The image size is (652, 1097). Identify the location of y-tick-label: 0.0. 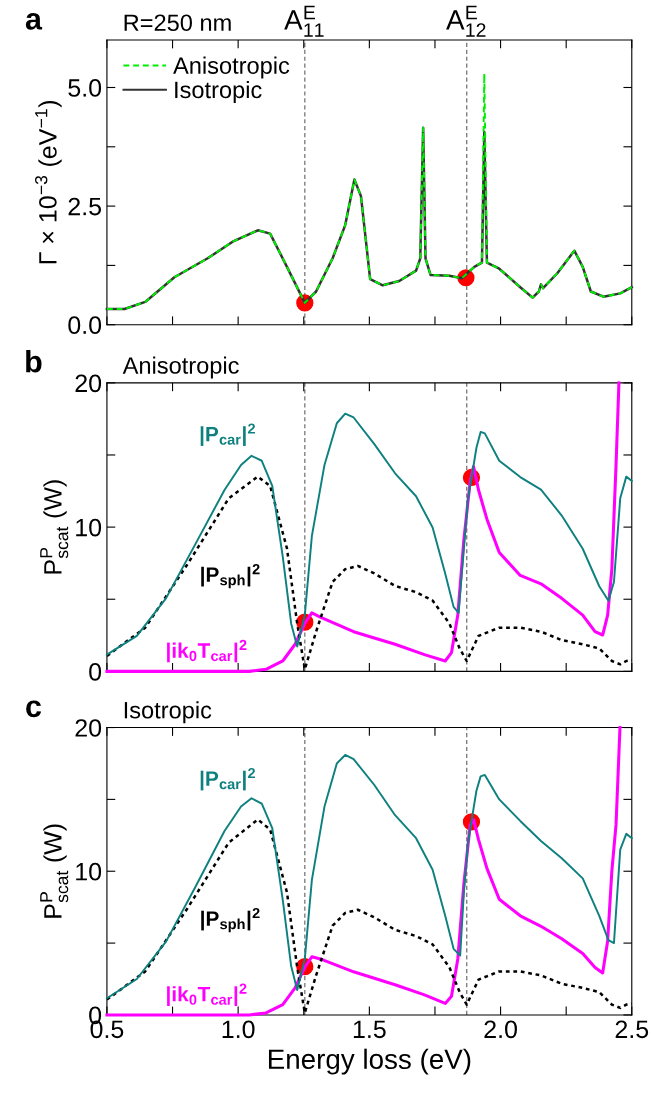
(85, 325).